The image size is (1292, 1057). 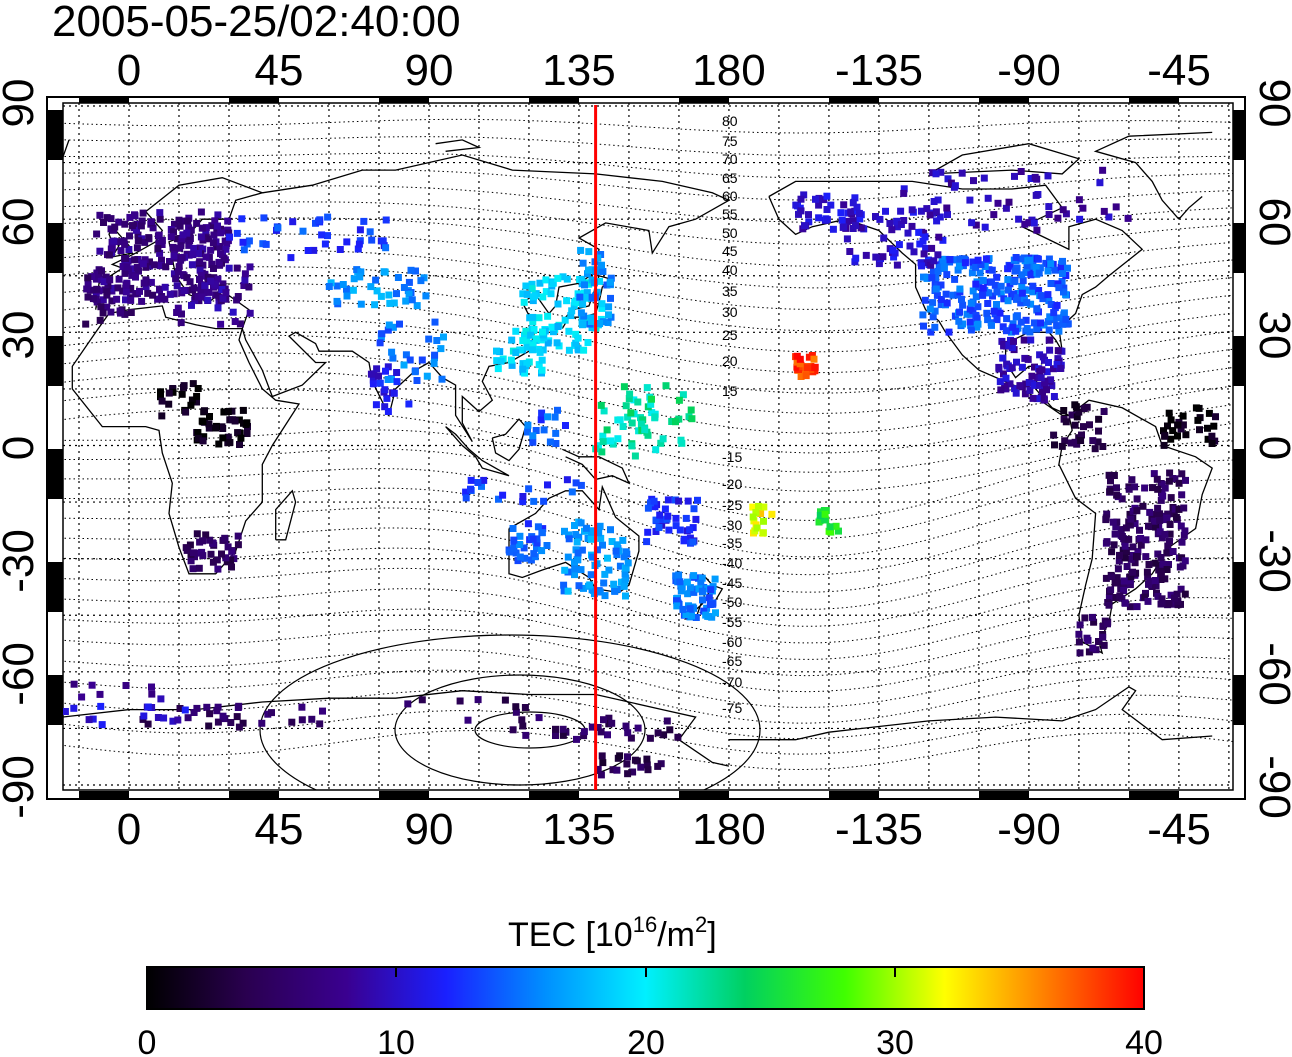 I want to click on bottom-lon-tick-label: 180, so click(x=728, y=829).